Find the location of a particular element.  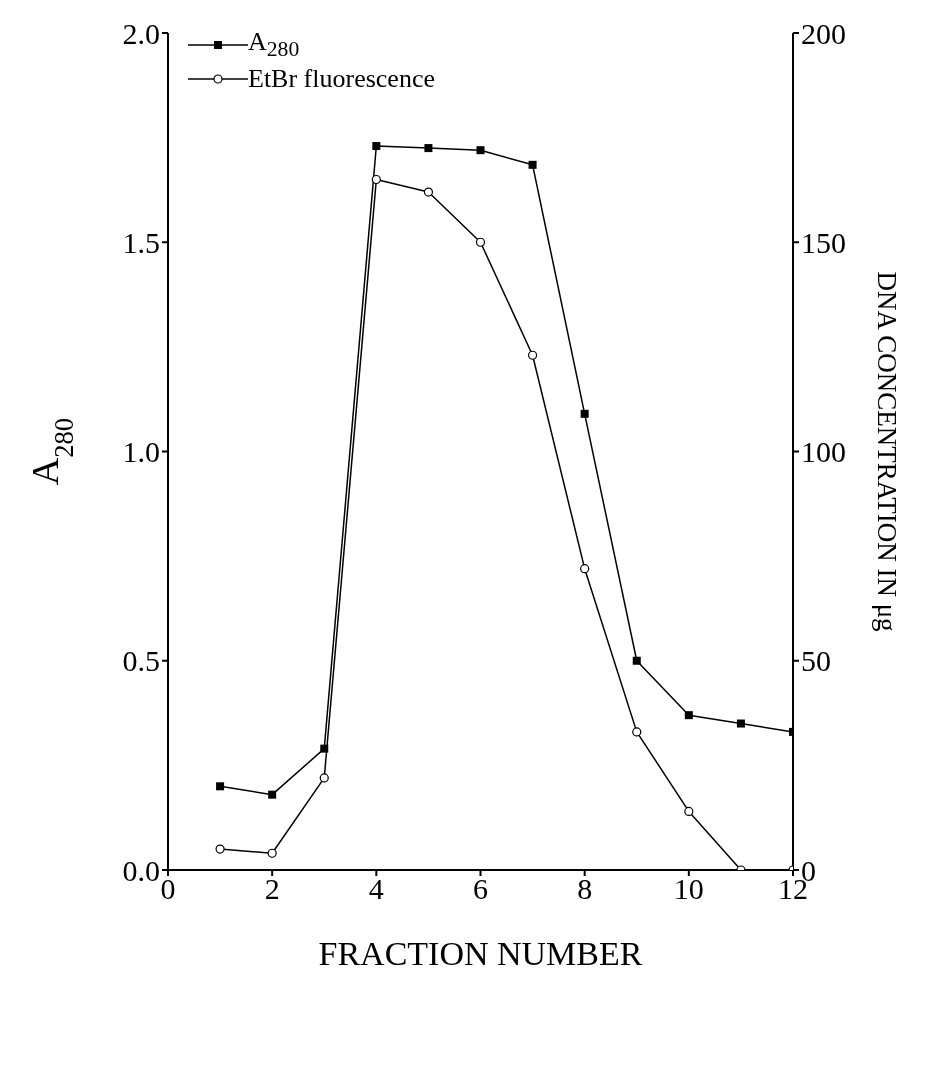

y2-tick-label: 200 is located at coordinates (823, 33).